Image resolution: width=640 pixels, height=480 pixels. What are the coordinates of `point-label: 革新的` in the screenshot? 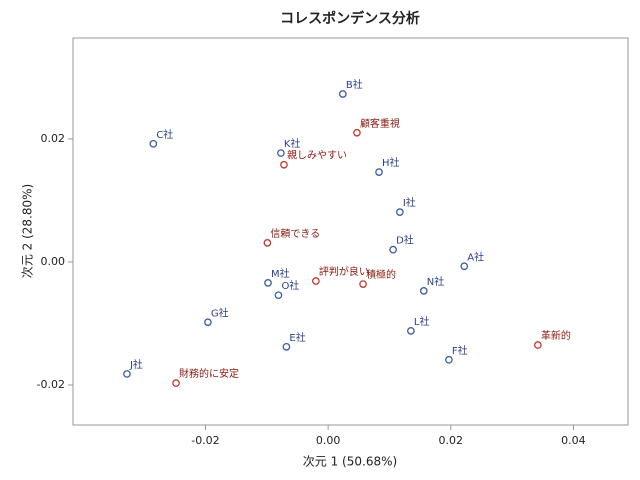 It's located at (556, 335).